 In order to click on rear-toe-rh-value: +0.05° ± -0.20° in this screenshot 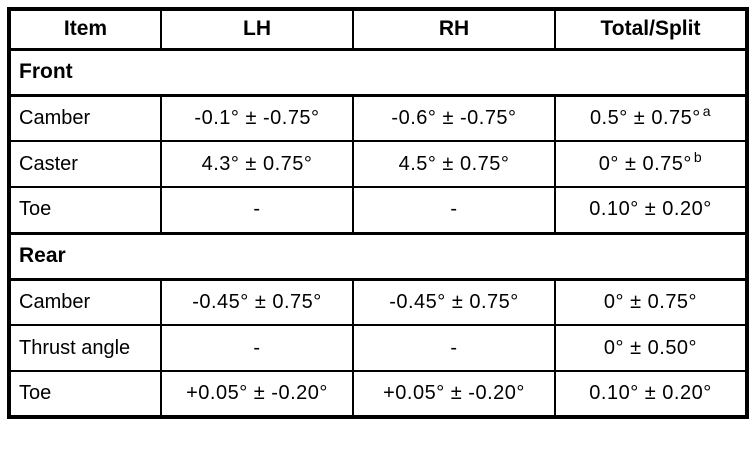, I will do `click(454, 394)`.